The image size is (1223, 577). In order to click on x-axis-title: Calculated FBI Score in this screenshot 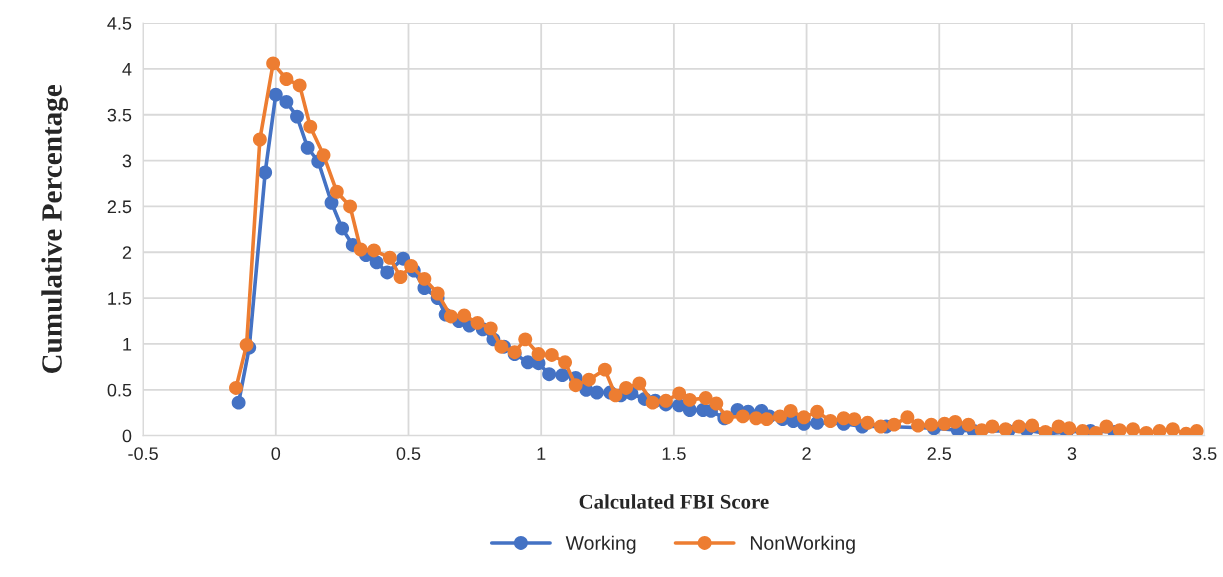, I will do `click(674, 501)`.